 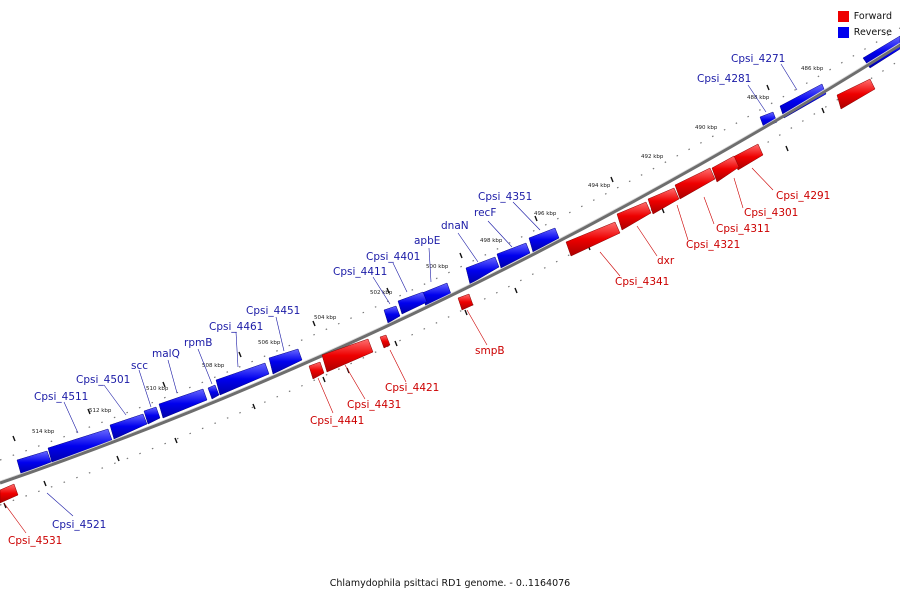 What do you see at coordinates (724, 79) in the screenshot?
I see `gene-label-cpsi-4281: Cpsi_4281` at bounding box center [724, 79].